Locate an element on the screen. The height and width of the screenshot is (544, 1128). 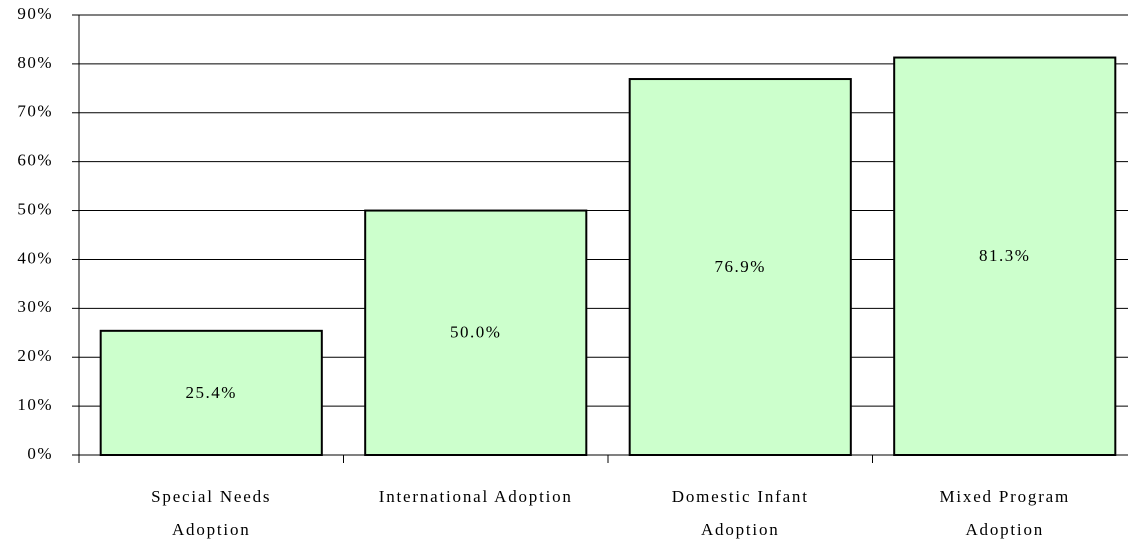
y-tick-label: 80% is located at coordinates (35, 62).